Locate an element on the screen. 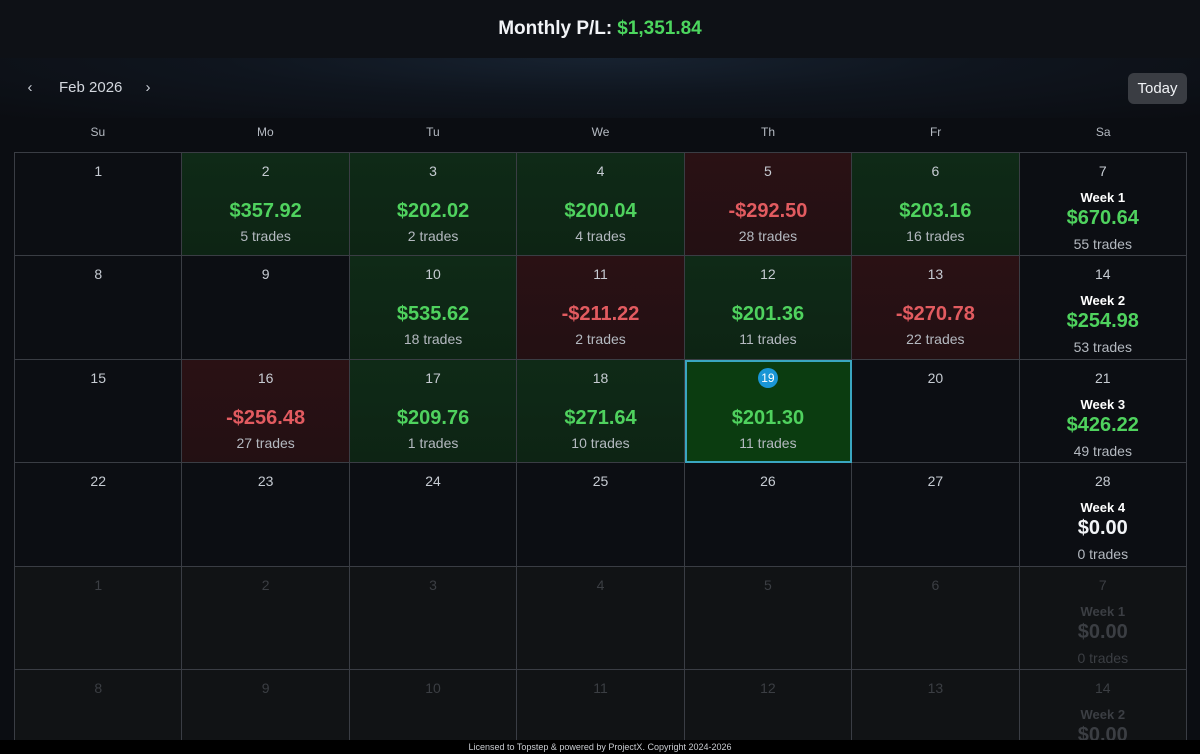 This screenshot has height=754, width=1200. week-pnl: $670.64 is located at coordinates (1102, 218).